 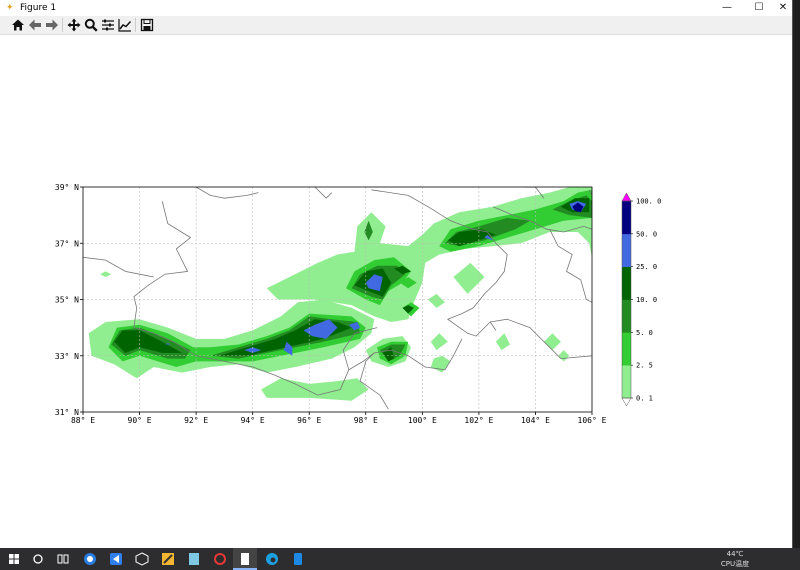 What do you see at coordinates (626, 402) in the screenshot?
I see `colorbar-extend-min` at bounding box center [626, 402].